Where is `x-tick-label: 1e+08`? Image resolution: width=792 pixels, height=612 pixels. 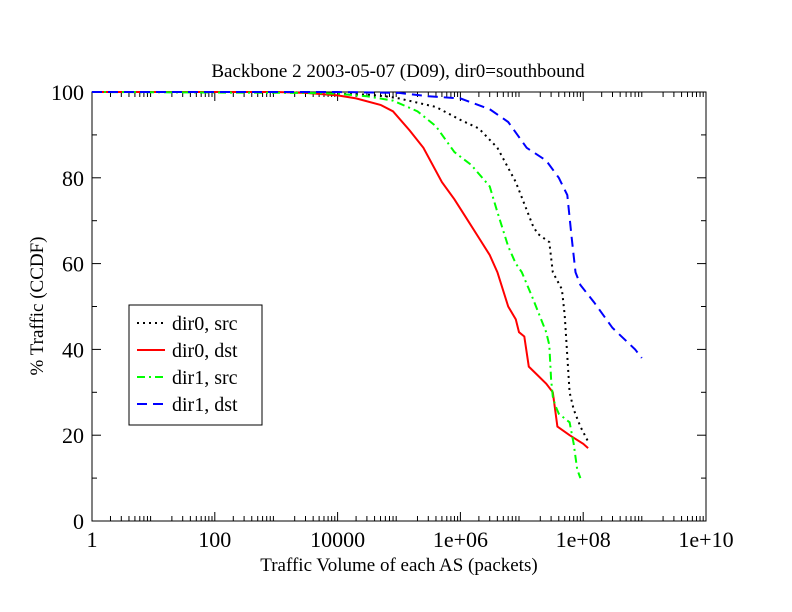 x-tick-label: 1e+08 is located at coordinates (583, 539).